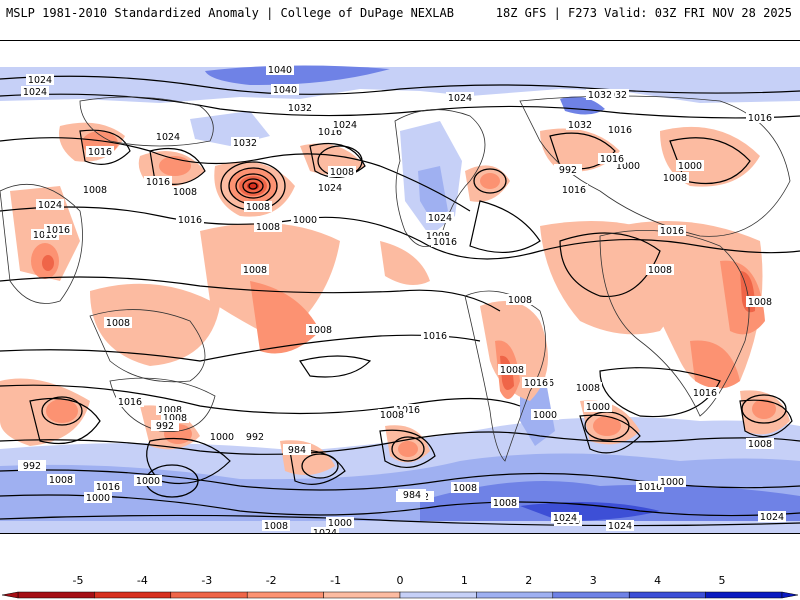  Describe the element at coordinates (464, 580) in the screenshot. I see `colorbar-tick-label: 1` at that location.